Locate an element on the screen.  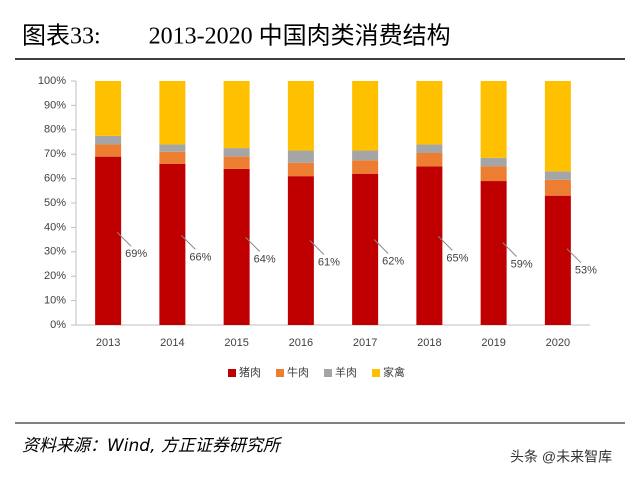
data-label: 64% is located at coordinates (265, 259).